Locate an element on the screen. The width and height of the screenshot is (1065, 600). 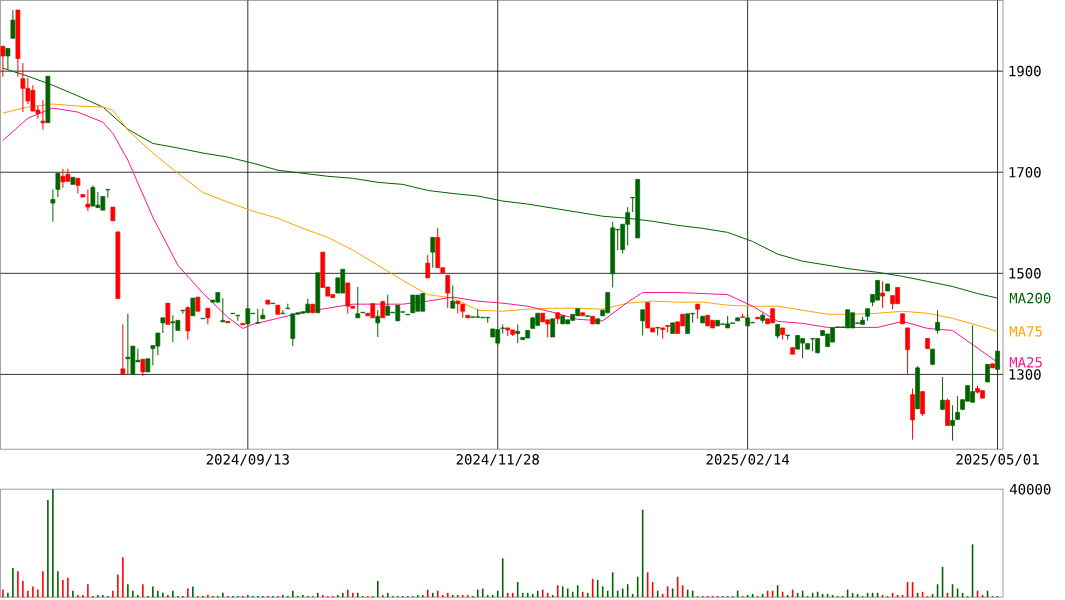
x-tick-label: 2024/11/28 is located at coordinates (497, 460).